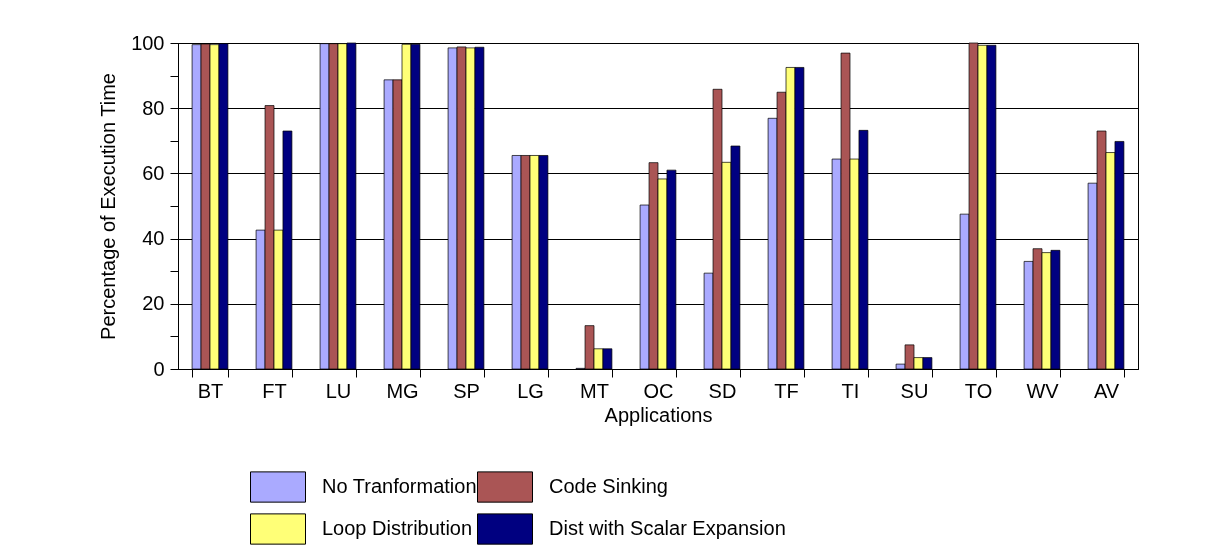 This screenshot has width=1205, height=558. Describe the element at coordinates (850, 390) in the screenshot. I see `x-tick-label: TI` at that location.